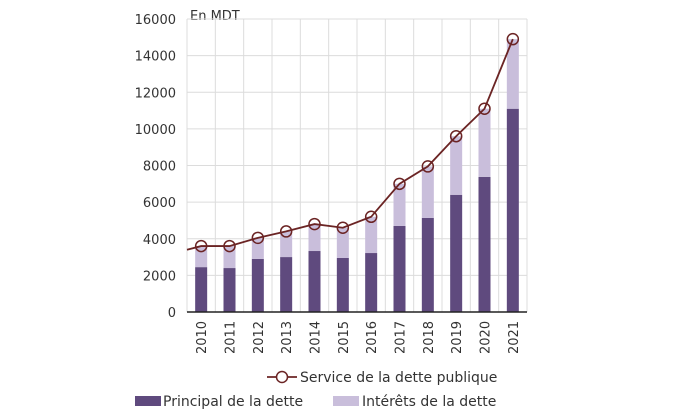  Describe the element at coordinates (201, 246) in the screenshot. I see `point-service-2010` at that location.